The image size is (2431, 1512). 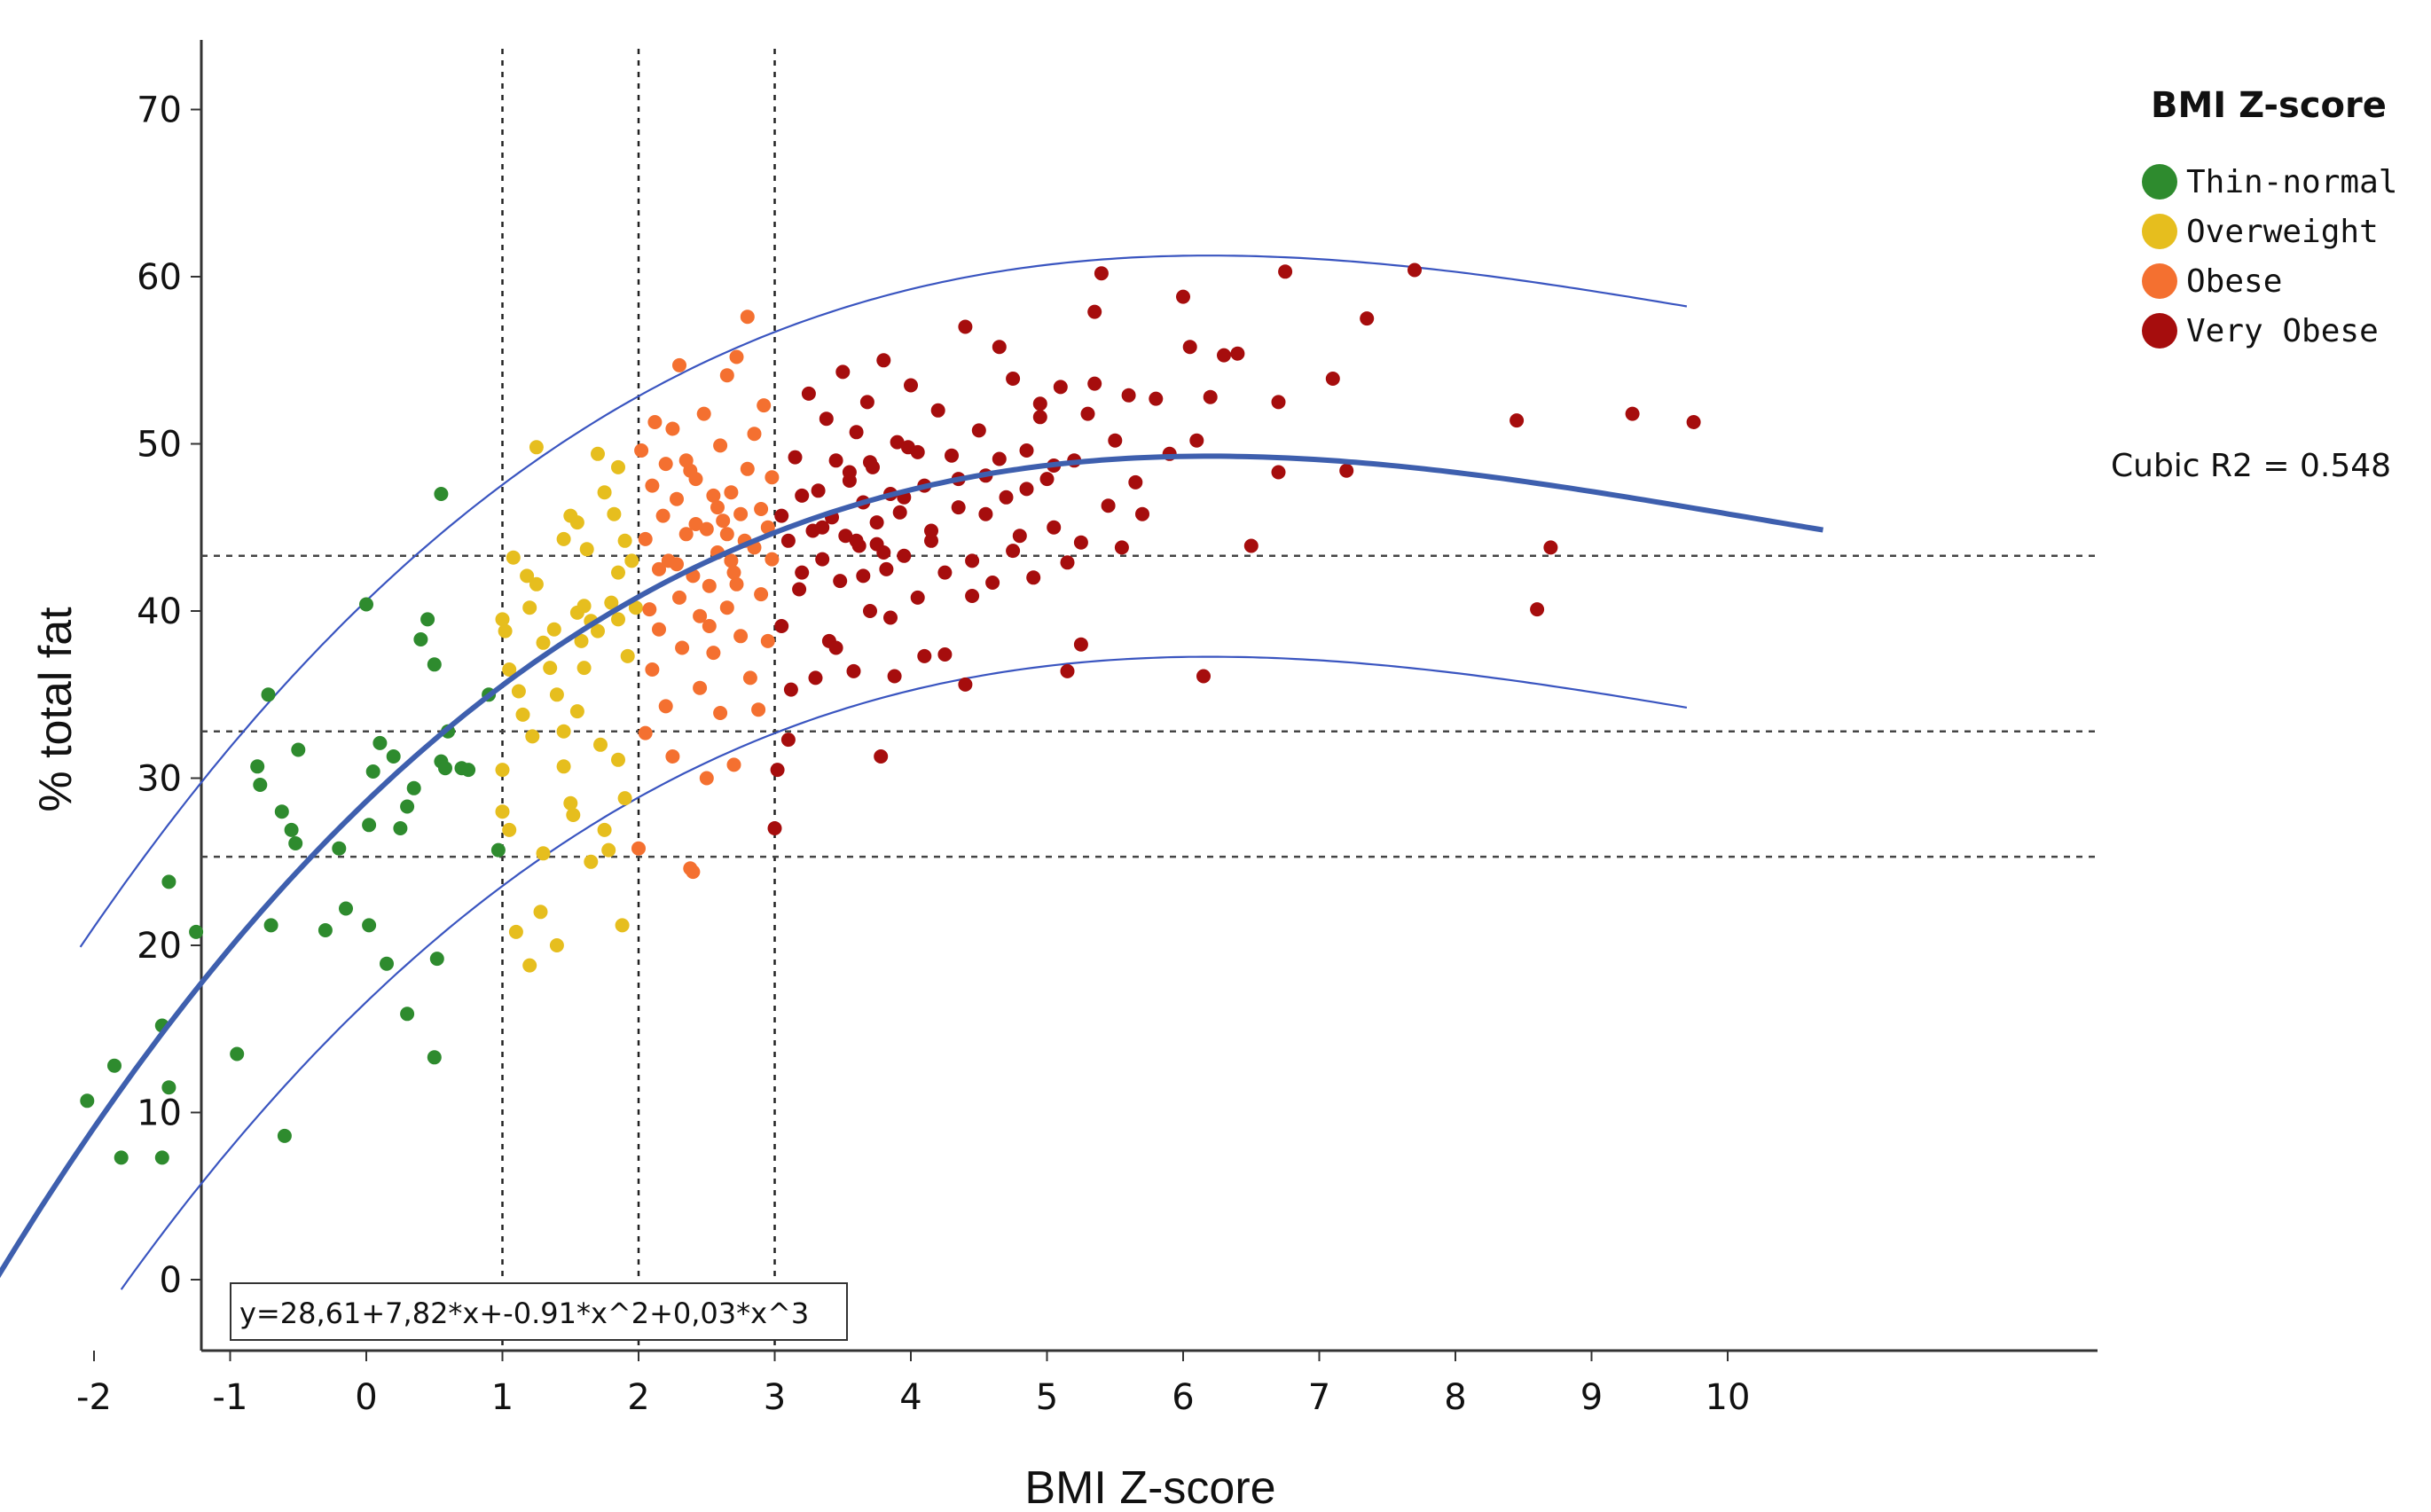 I want to click on x-axis-title: BMI Z-score, so click(x=1149, y=1487).